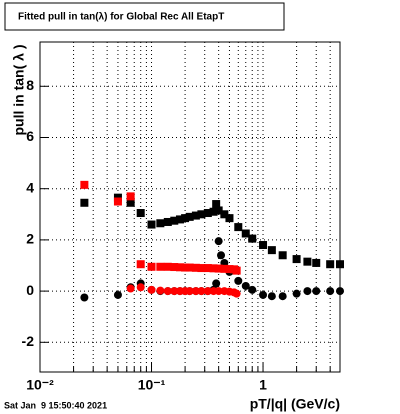  What do you see at coordinates (19, 90) in the screenshot?
I see `y-axis-label: pull in tan( λ )` at bounding box center [19, 90].